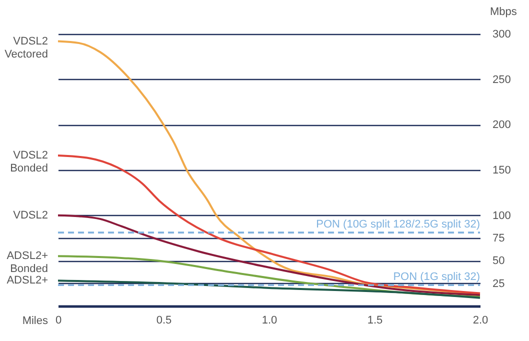 Image resolution: width=529 pixels, height=341 pixels. Describe the element at coordinates (270, 320) in the screenshot. I see `x-tick-label: 1.0` at that location.